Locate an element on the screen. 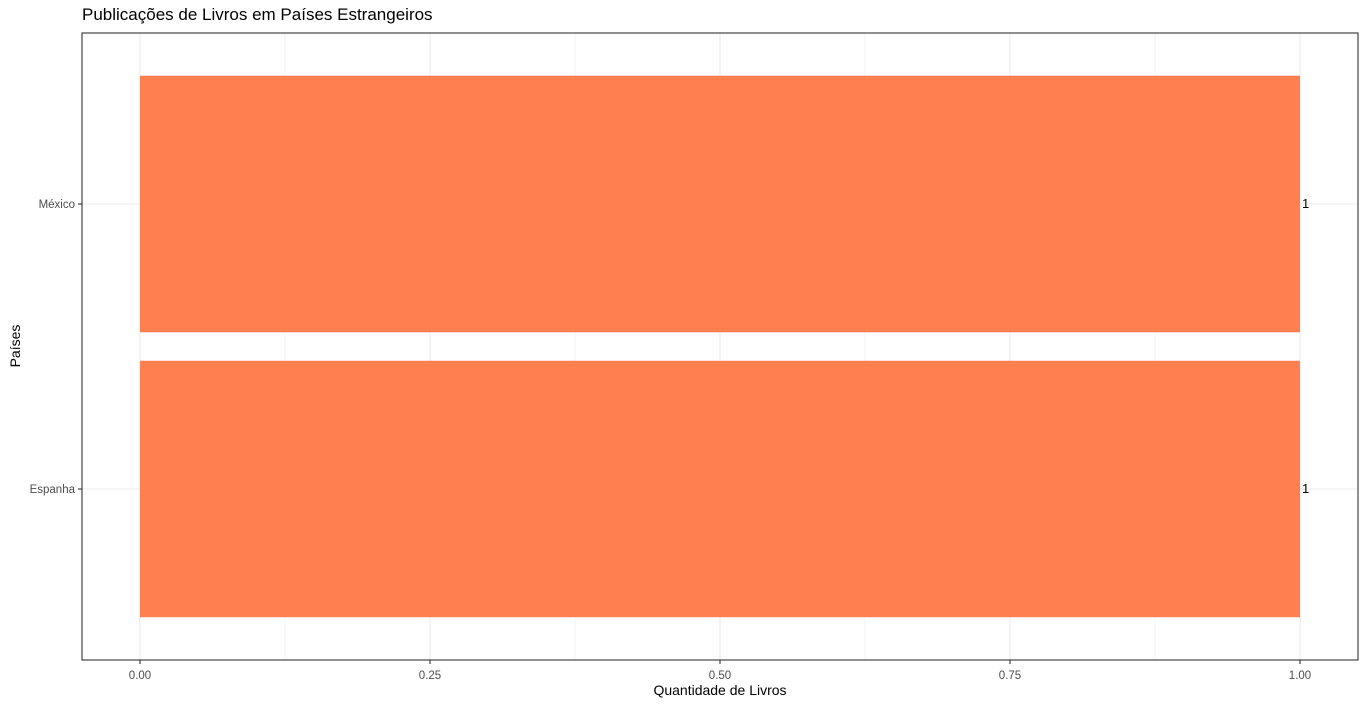  x-tick-label: 0.00 is located at coordinates (140, 676).